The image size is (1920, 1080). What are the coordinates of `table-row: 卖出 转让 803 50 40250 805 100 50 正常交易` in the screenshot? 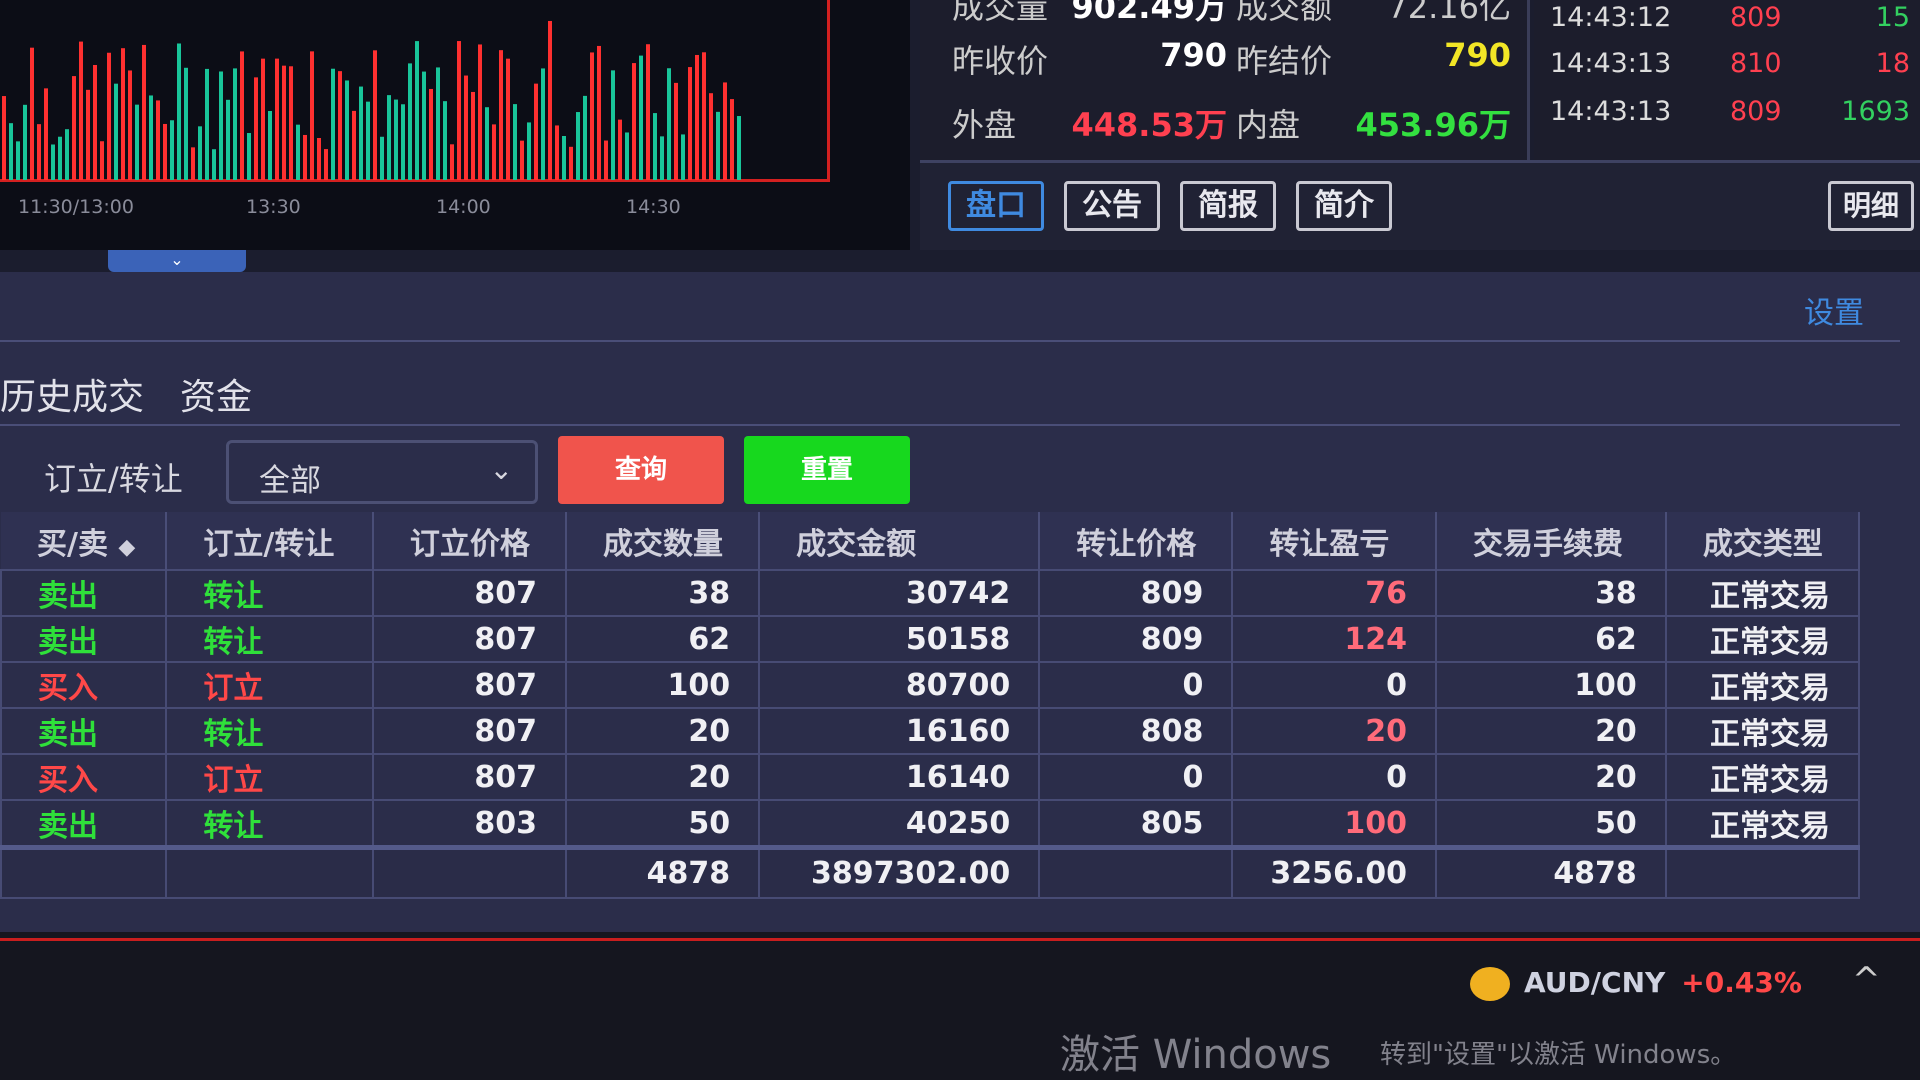 It's located at (930, 824).